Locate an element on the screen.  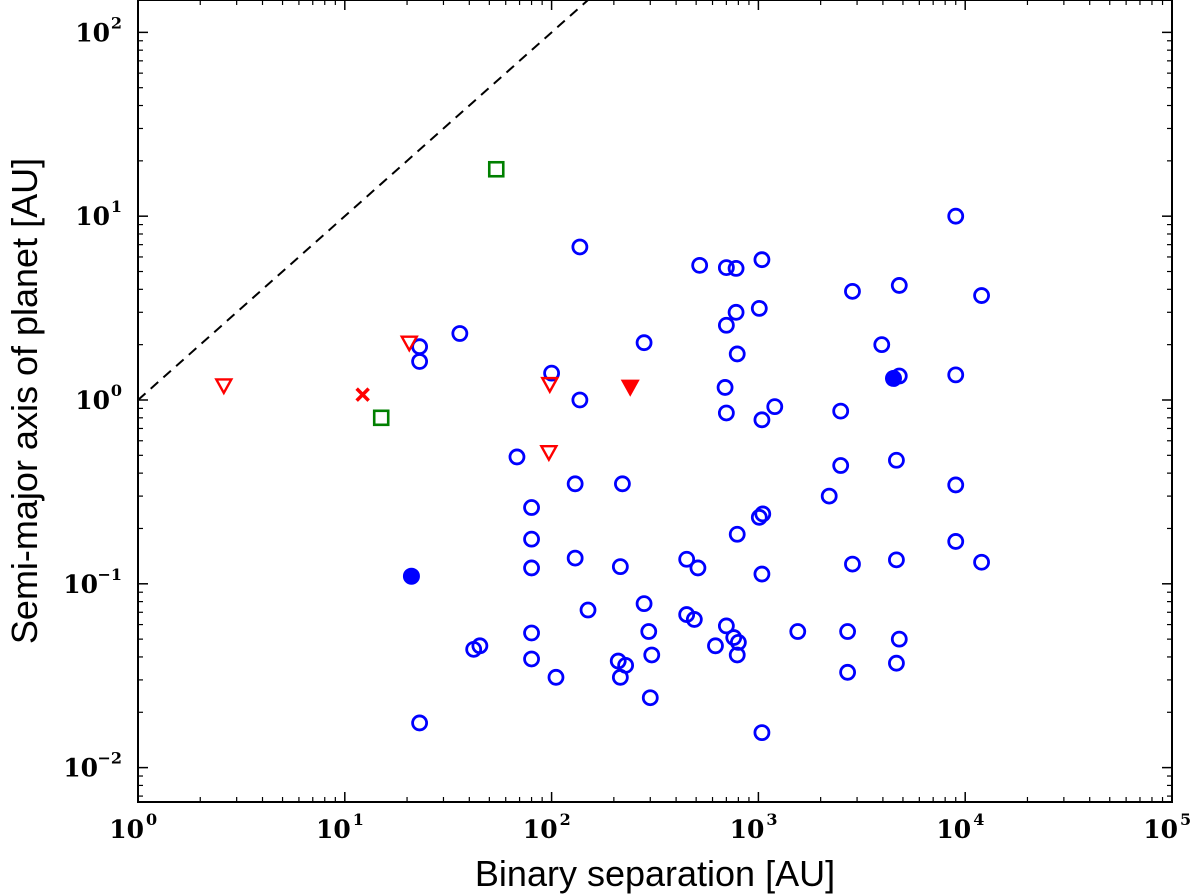
x-tick-label: 10 1 is located at coordinates (340, 827).